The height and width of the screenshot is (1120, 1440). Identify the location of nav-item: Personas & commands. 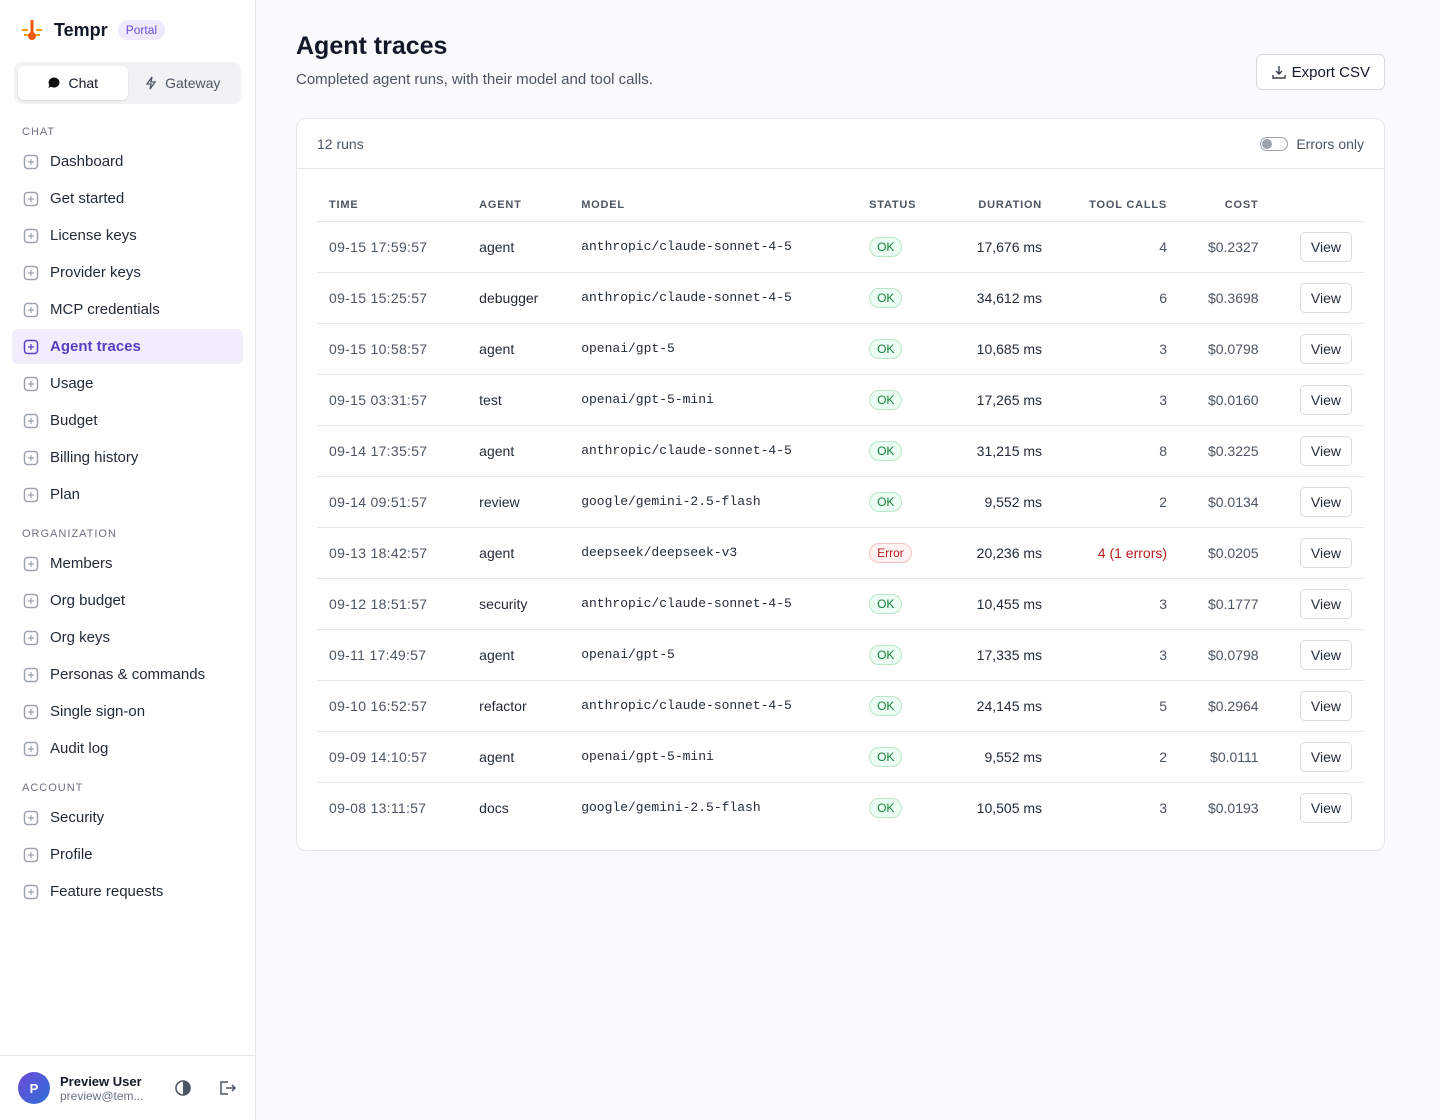
(127, 674).